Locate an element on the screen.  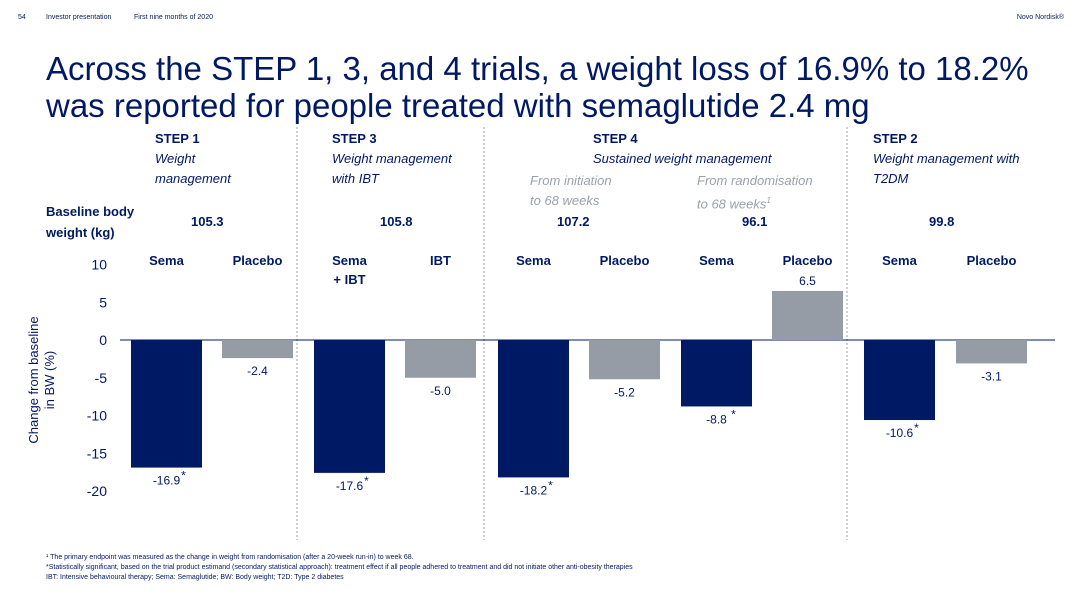
y-tick-label: -15 is located at coordinates (97, 453).